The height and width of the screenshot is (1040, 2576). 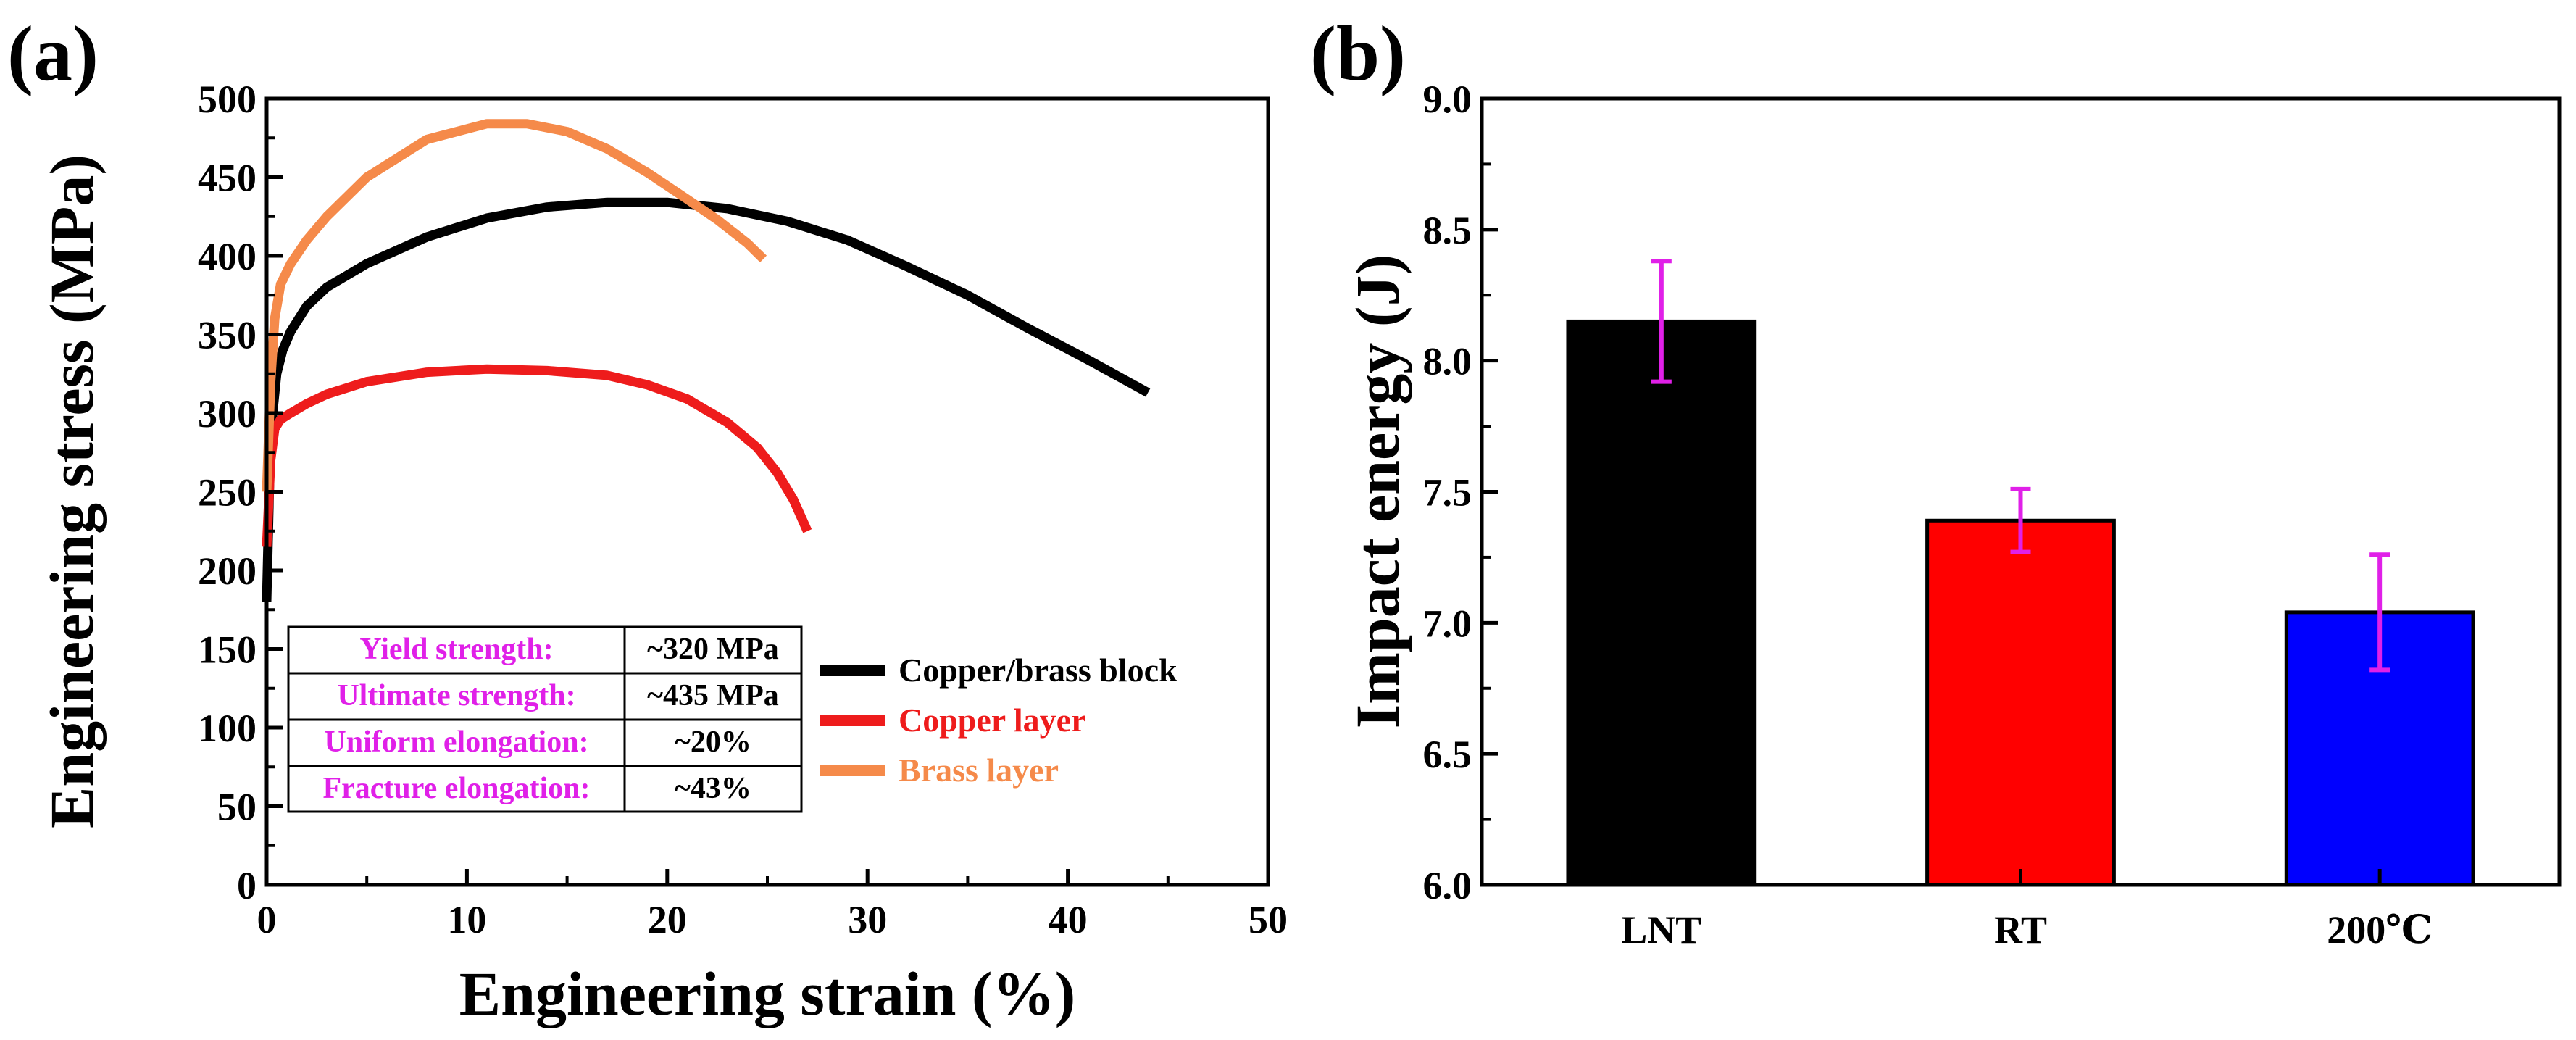 I want to click on uniform-elongation-label: Uniform elongation:, so click(x=456, y=742).